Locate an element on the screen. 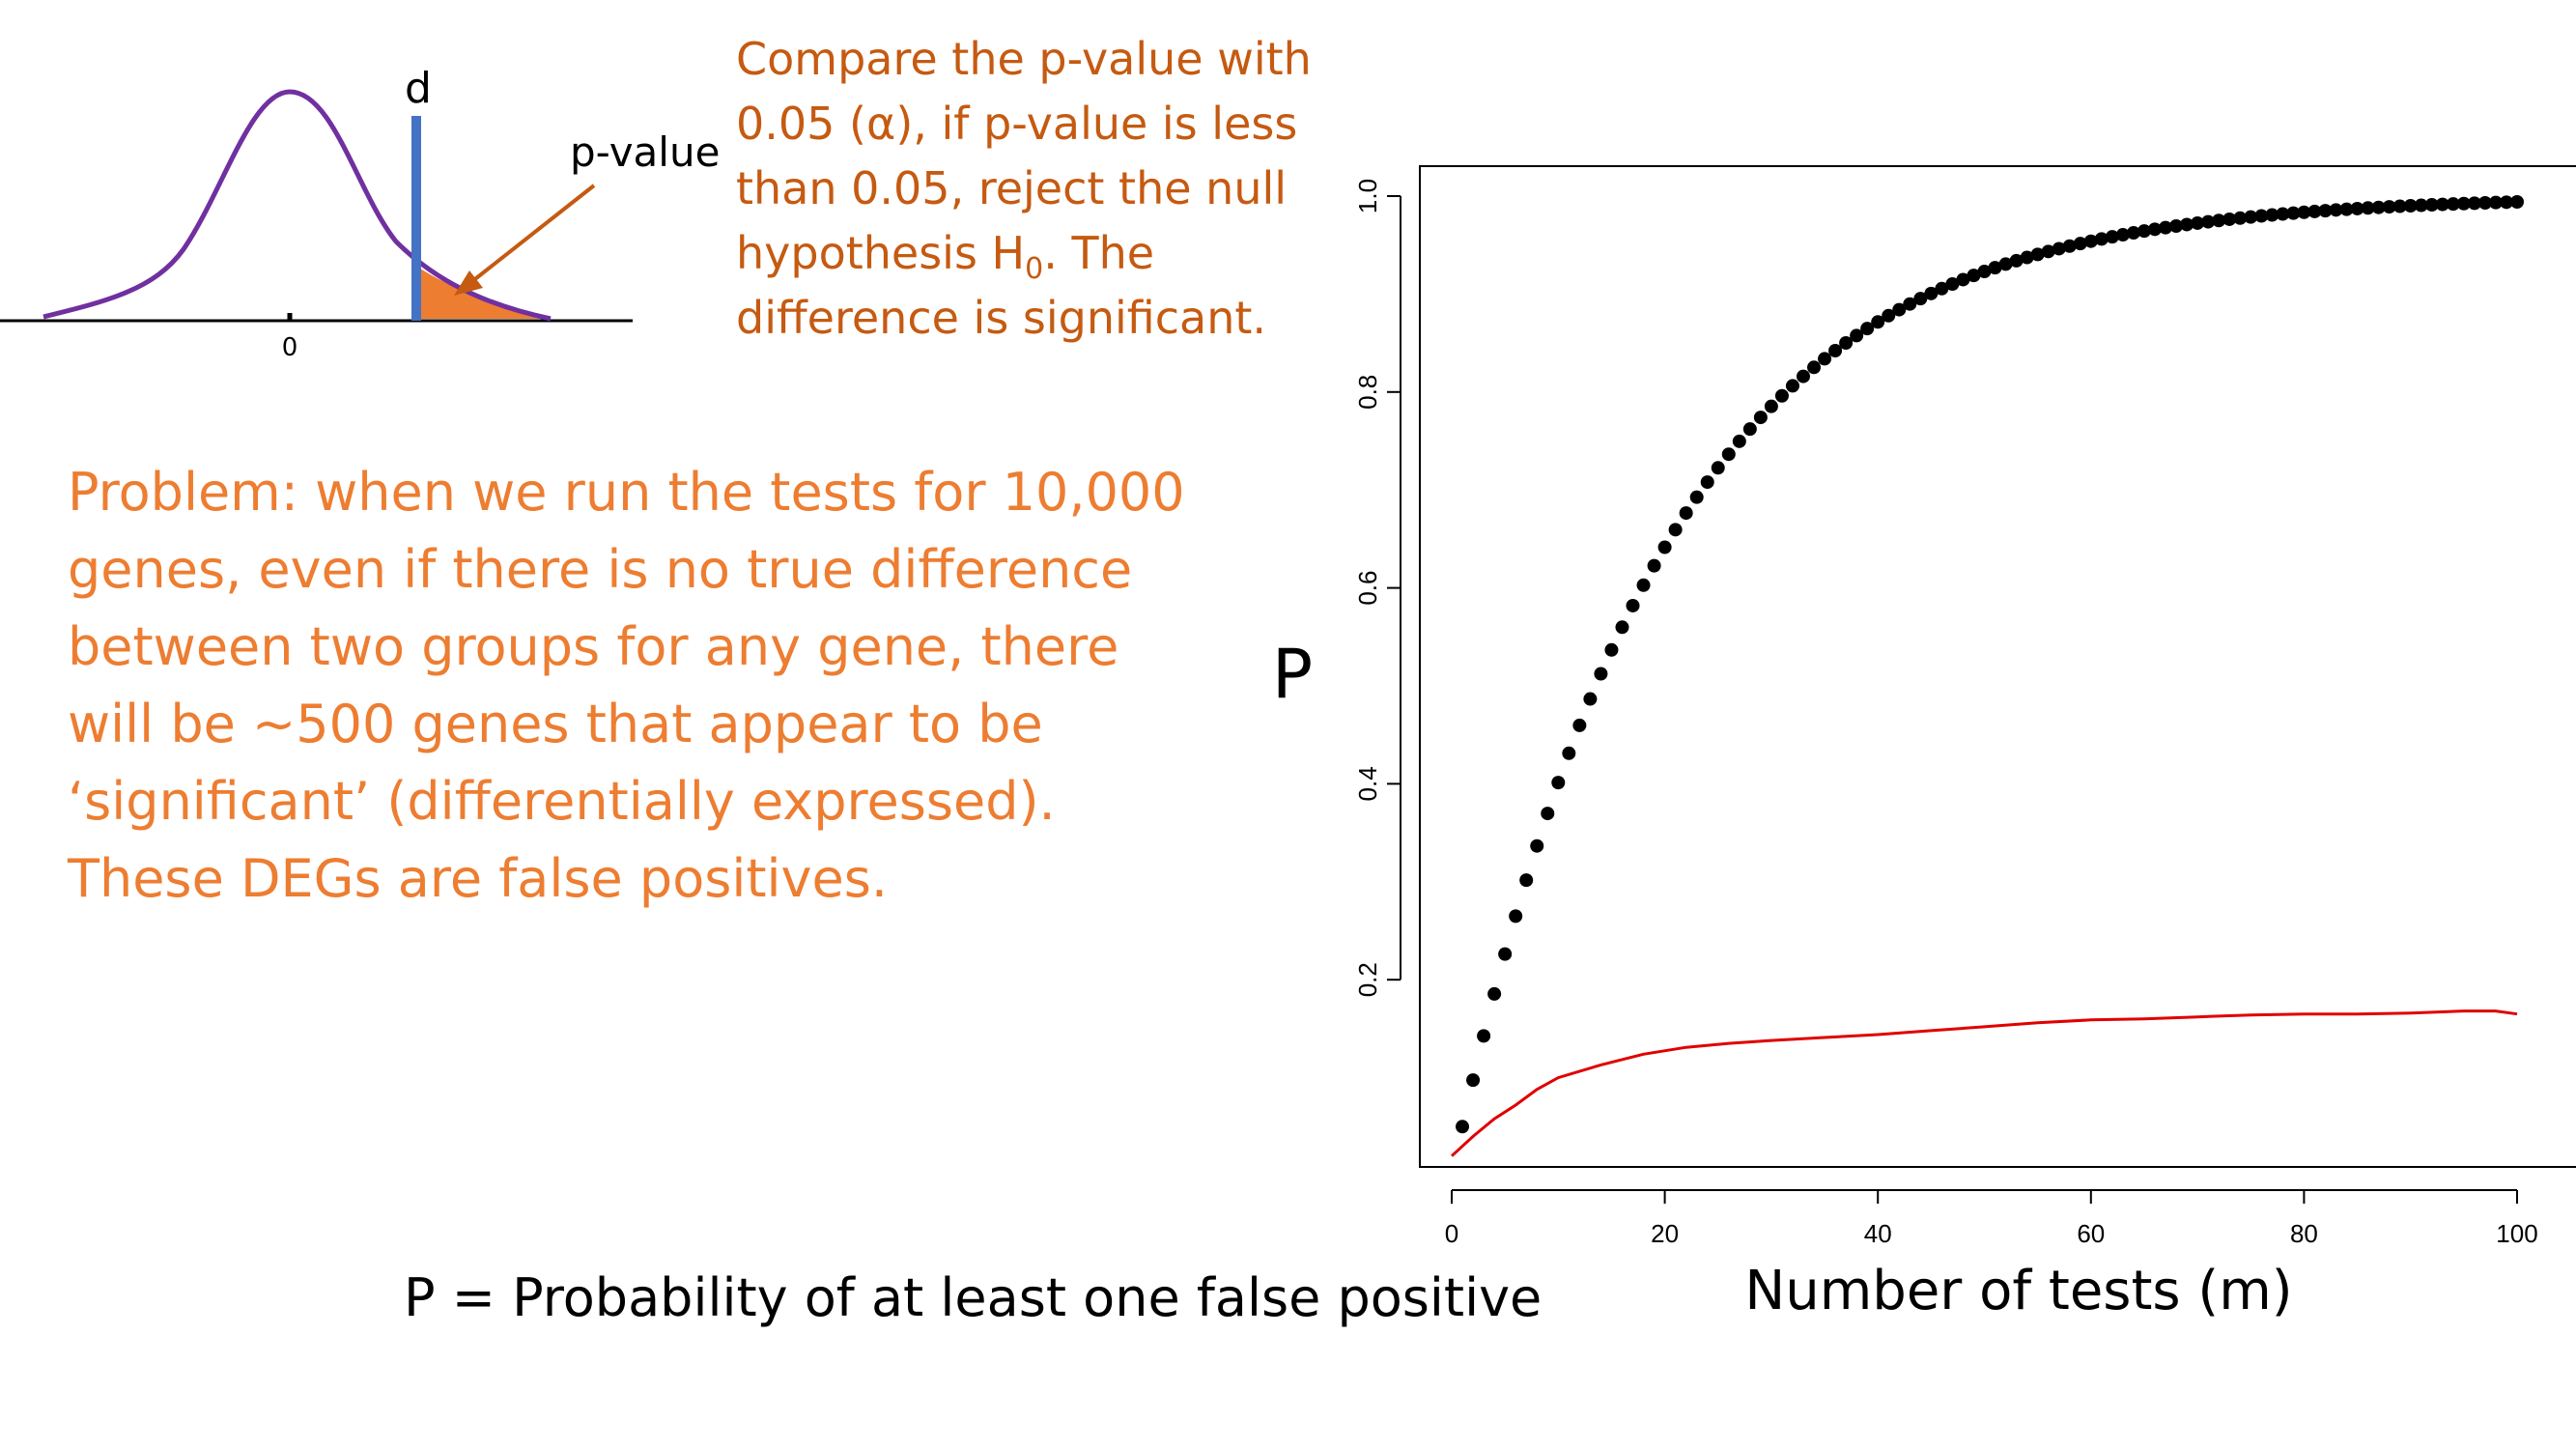 The width and height of the screenshot is (2576, 1449). y-axis-label: P is located at coordinates (1292, 674).